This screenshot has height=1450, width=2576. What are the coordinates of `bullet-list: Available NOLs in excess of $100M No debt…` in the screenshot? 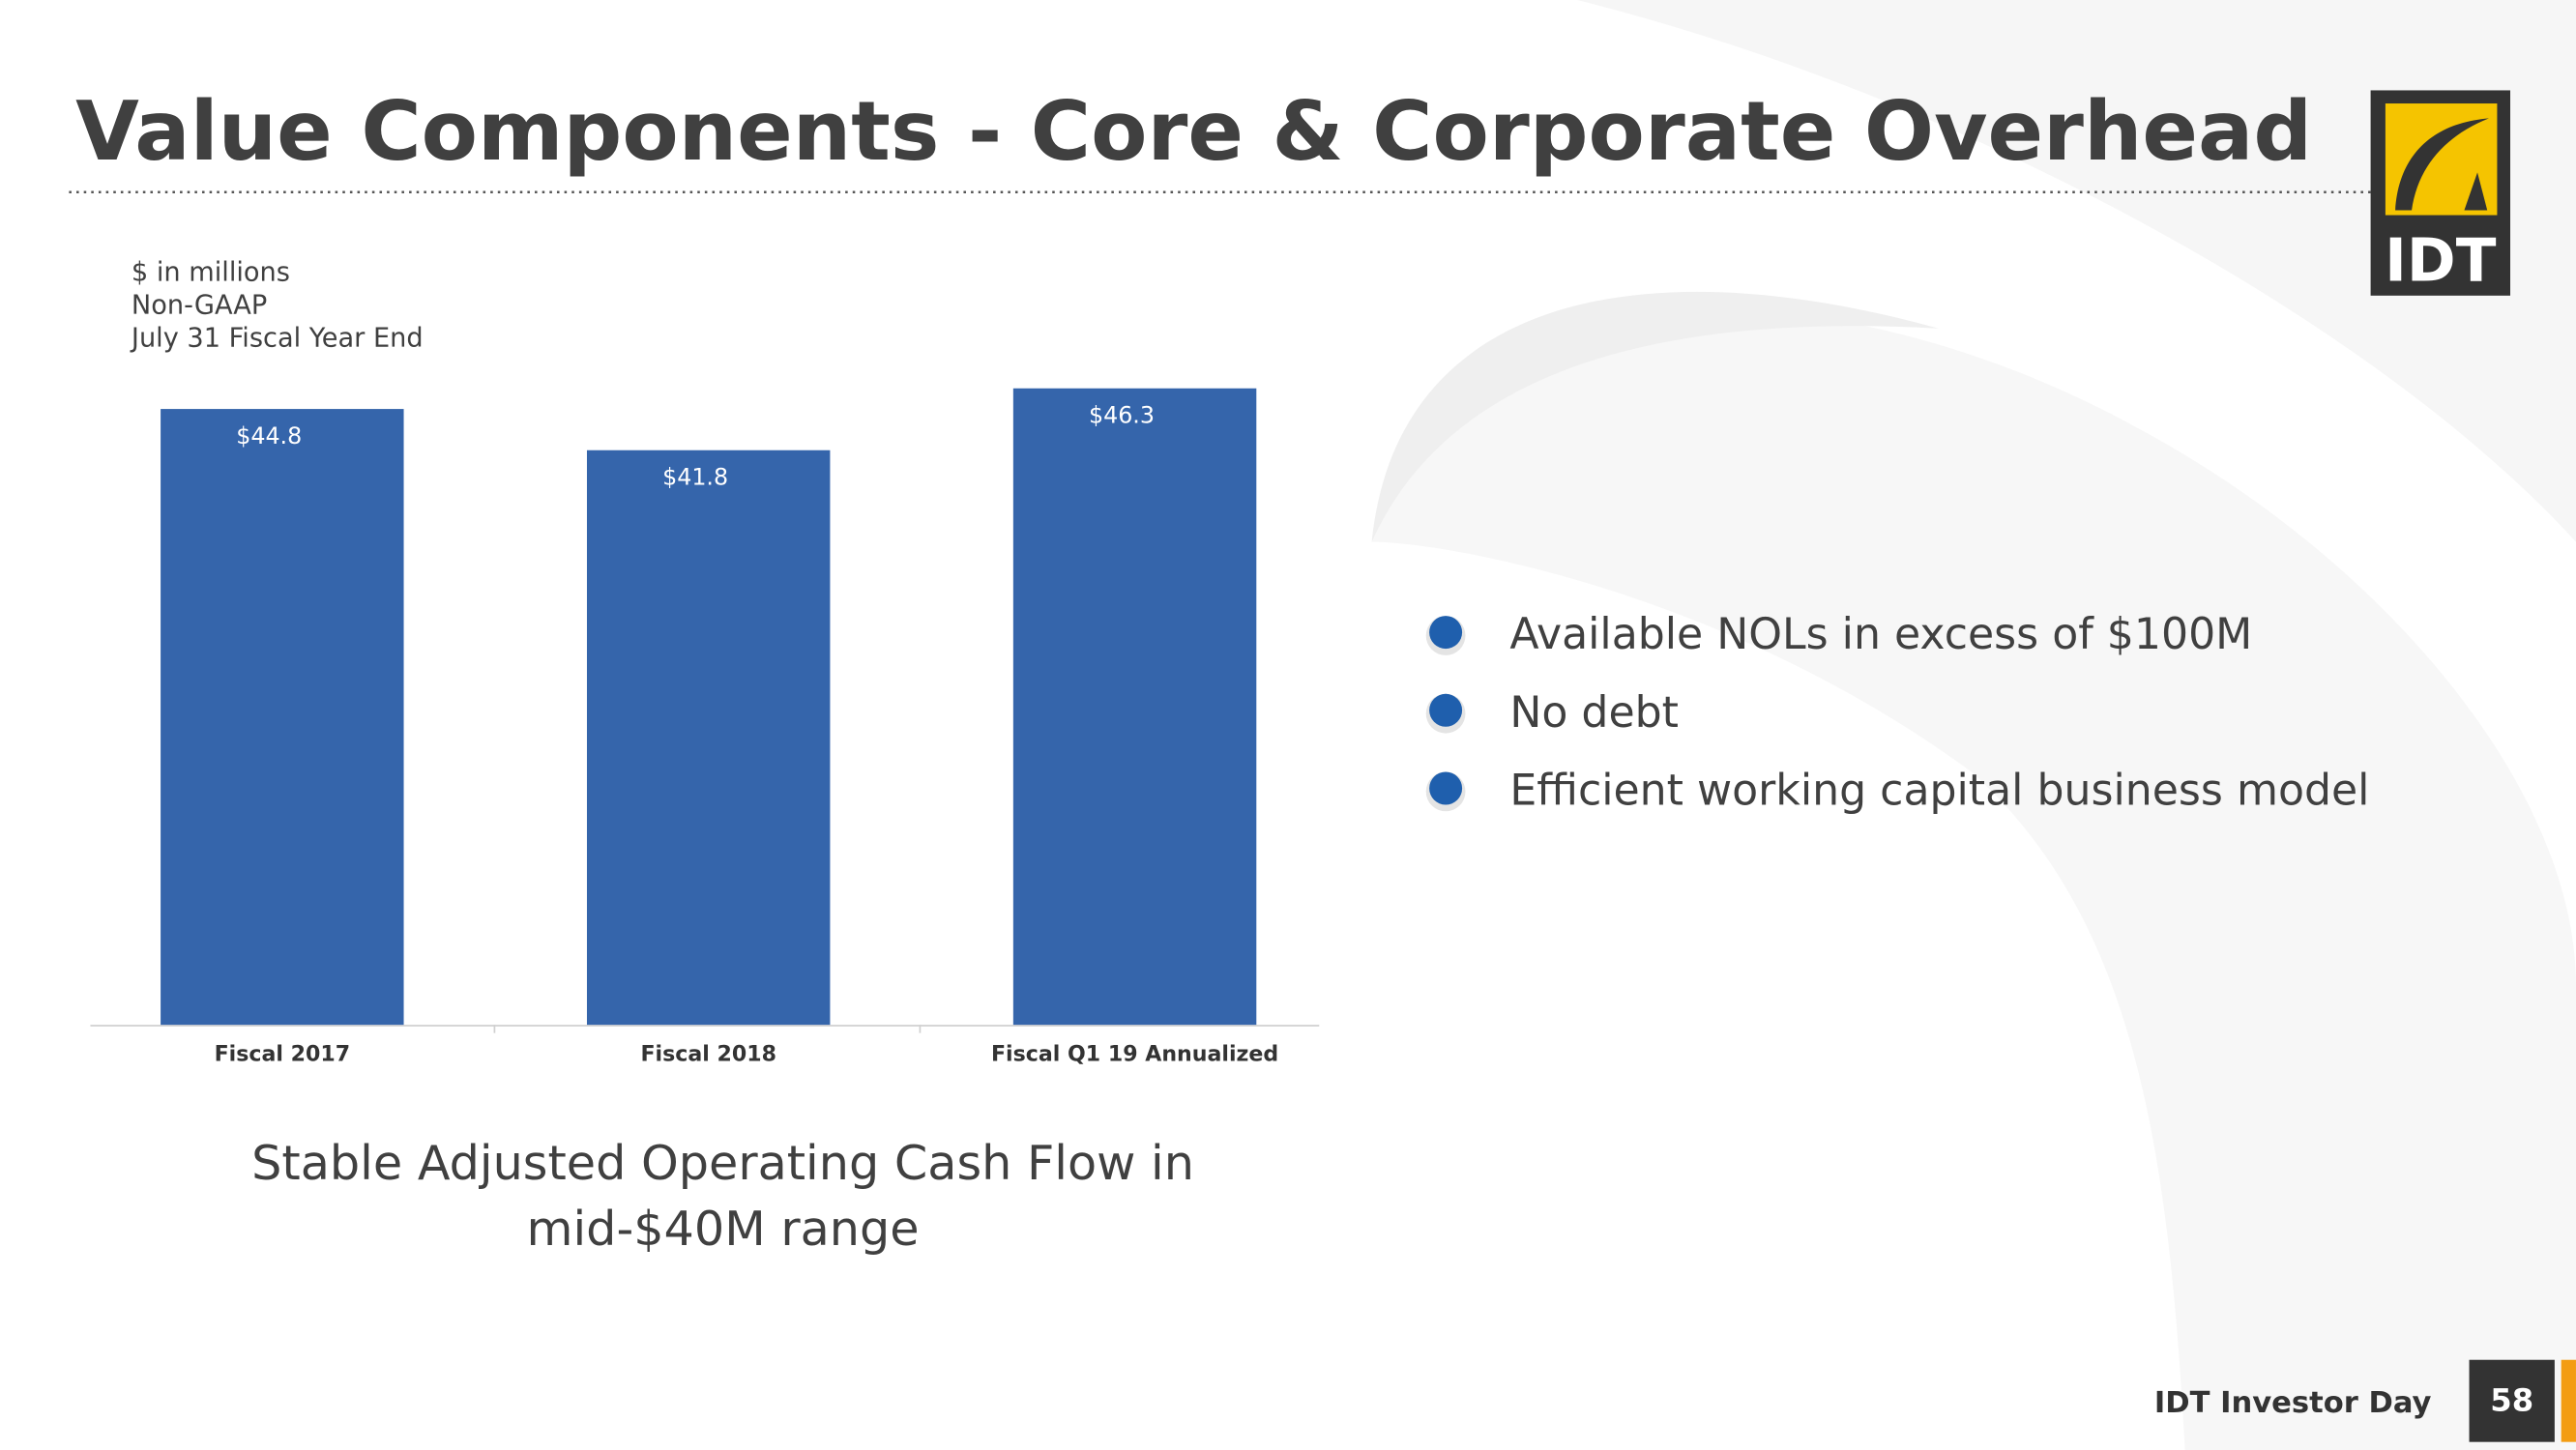 It's located at (1897, 712).